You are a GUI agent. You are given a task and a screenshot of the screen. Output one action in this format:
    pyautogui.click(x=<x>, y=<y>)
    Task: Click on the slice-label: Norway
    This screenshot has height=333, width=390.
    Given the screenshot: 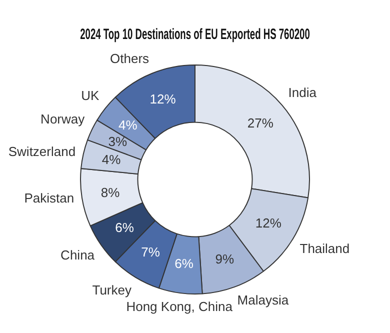 What is the action you would take?
    pyautogui.click(x=63, y=118)
    